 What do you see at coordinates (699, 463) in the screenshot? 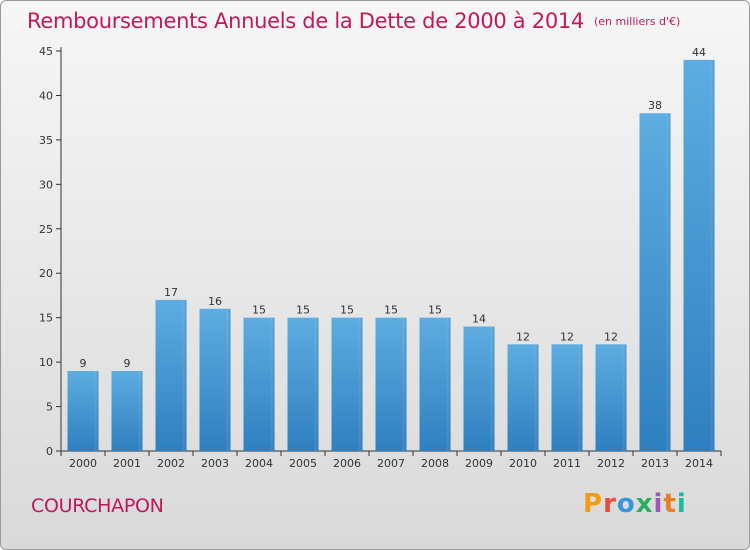
I see `x-tick-label: 2014` at bounding box center [699, 463].